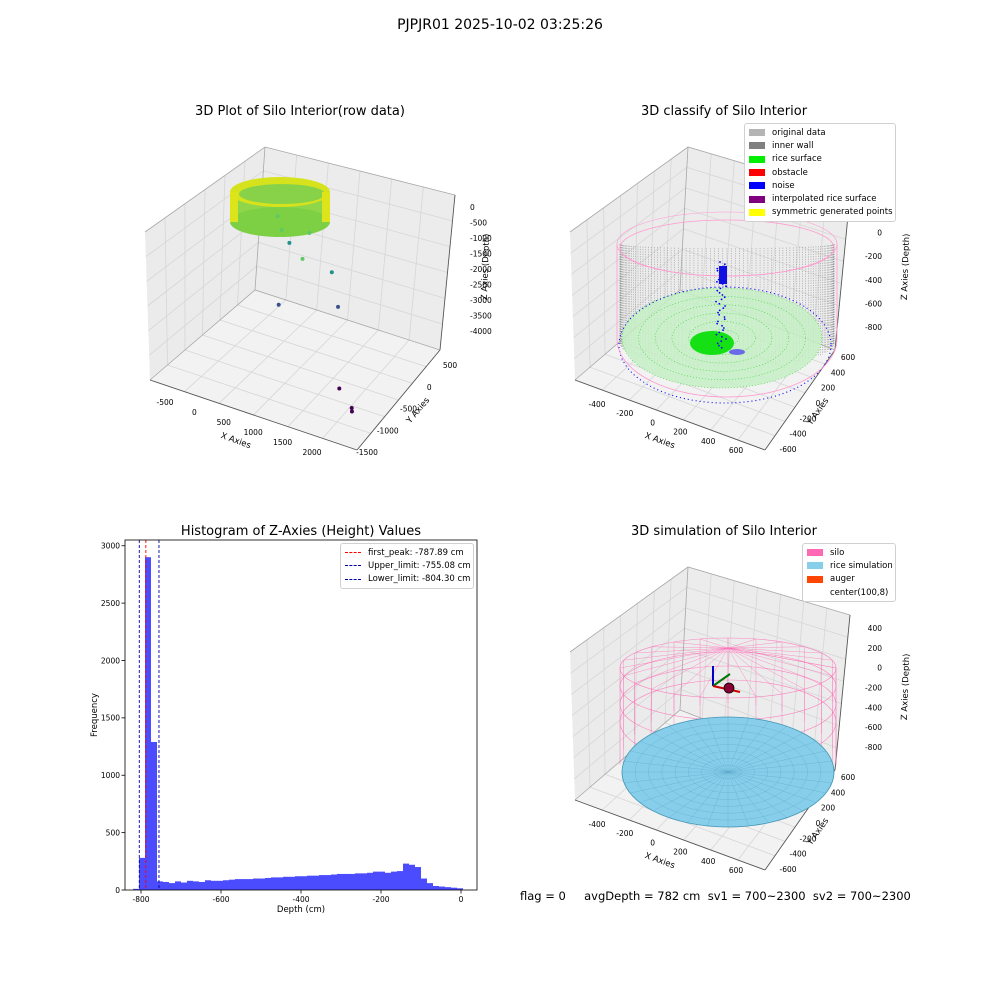 This screenshot has height=1000, width=1000. What do you see at coordinates (110, 775) in the screenshot?
I see `y-tick-label: 1000` at bounding box center [110, 775].